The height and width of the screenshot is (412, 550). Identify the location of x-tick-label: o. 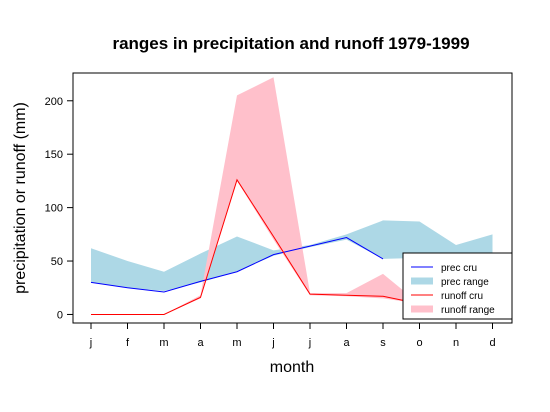
(419, 343).